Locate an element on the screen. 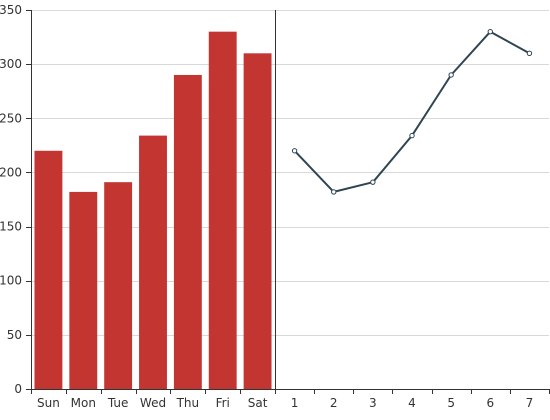  x-tick-label: 6 is located at coordinates (490, 403).